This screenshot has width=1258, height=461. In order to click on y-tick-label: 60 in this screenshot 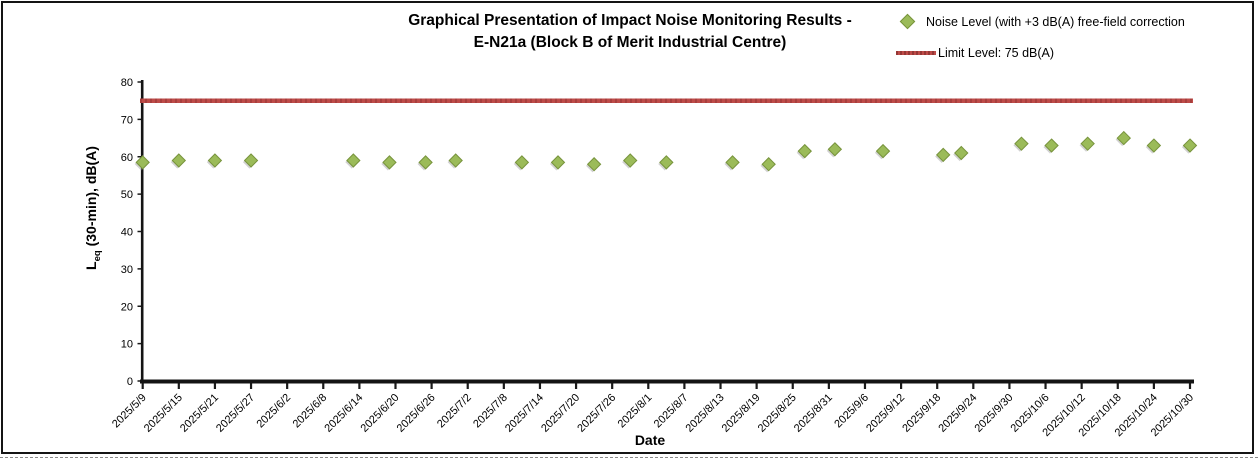, I will do `click(127, 158)`.